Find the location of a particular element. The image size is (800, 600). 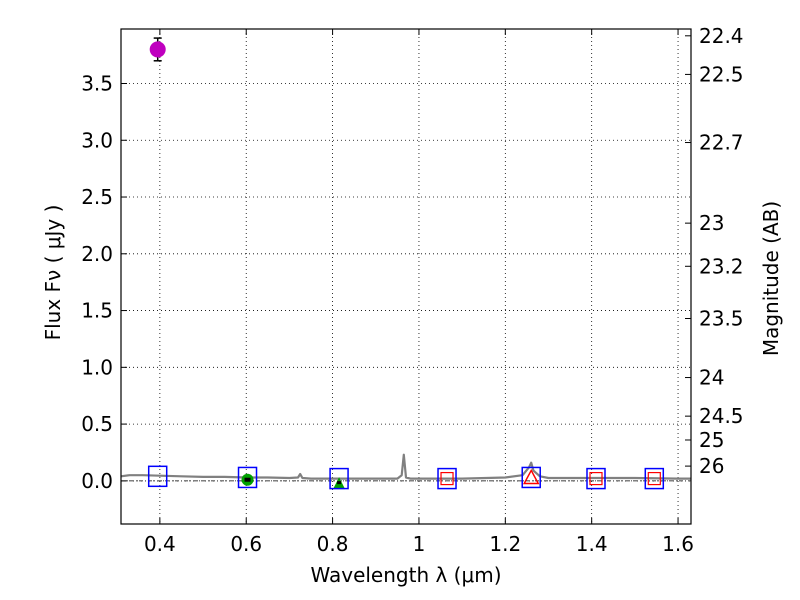

y-tick-label: 3.5 is located at coordinates (97, 83).